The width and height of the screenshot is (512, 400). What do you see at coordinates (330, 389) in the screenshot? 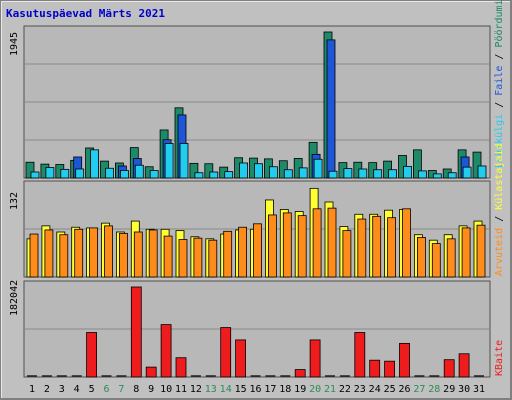
I see `x-tick-label: 21` at bounding box center [330, 389].